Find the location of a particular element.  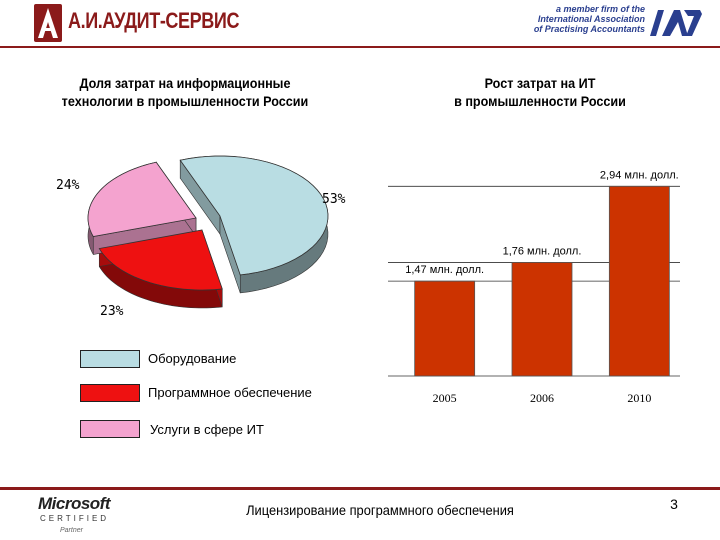

microsoft-certified: CERTIFIED is located at coordinates (75, 518).